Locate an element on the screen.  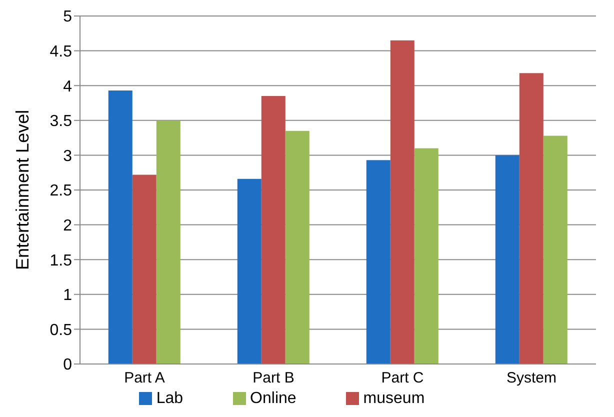
x-tick-label: Part B is located at coordinates (273, 378).